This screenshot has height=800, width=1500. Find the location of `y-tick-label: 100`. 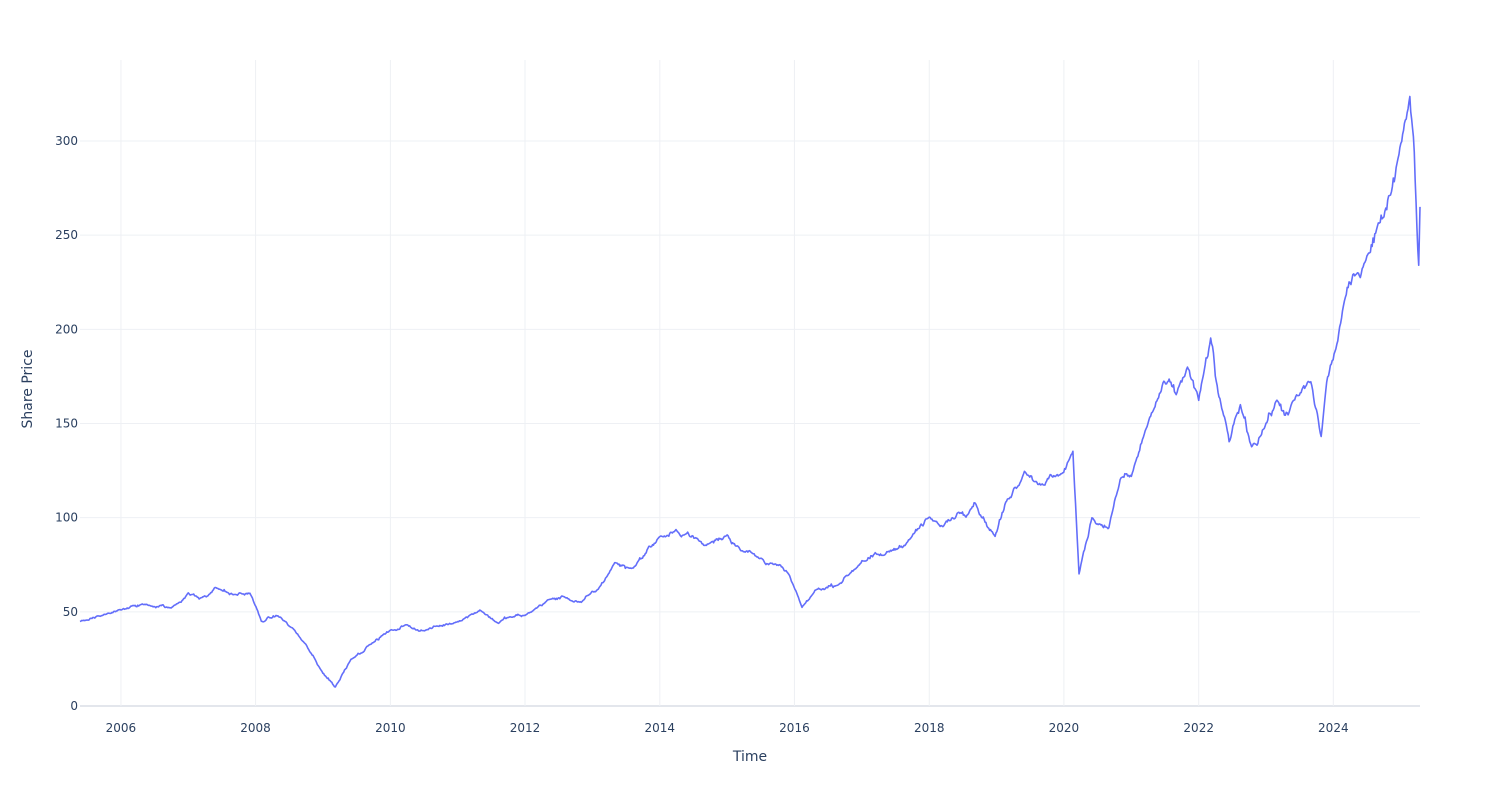

y-tick-label: 100 is located at coordinates (66, 518).